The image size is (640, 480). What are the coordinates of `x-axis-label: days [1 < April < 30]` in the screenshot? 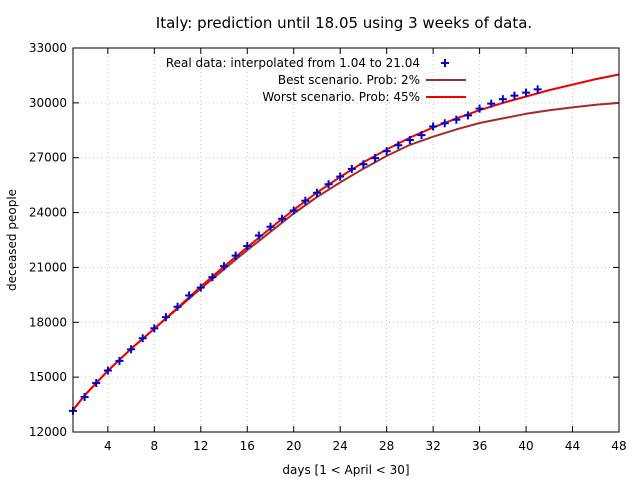 It's located at (345, 470).